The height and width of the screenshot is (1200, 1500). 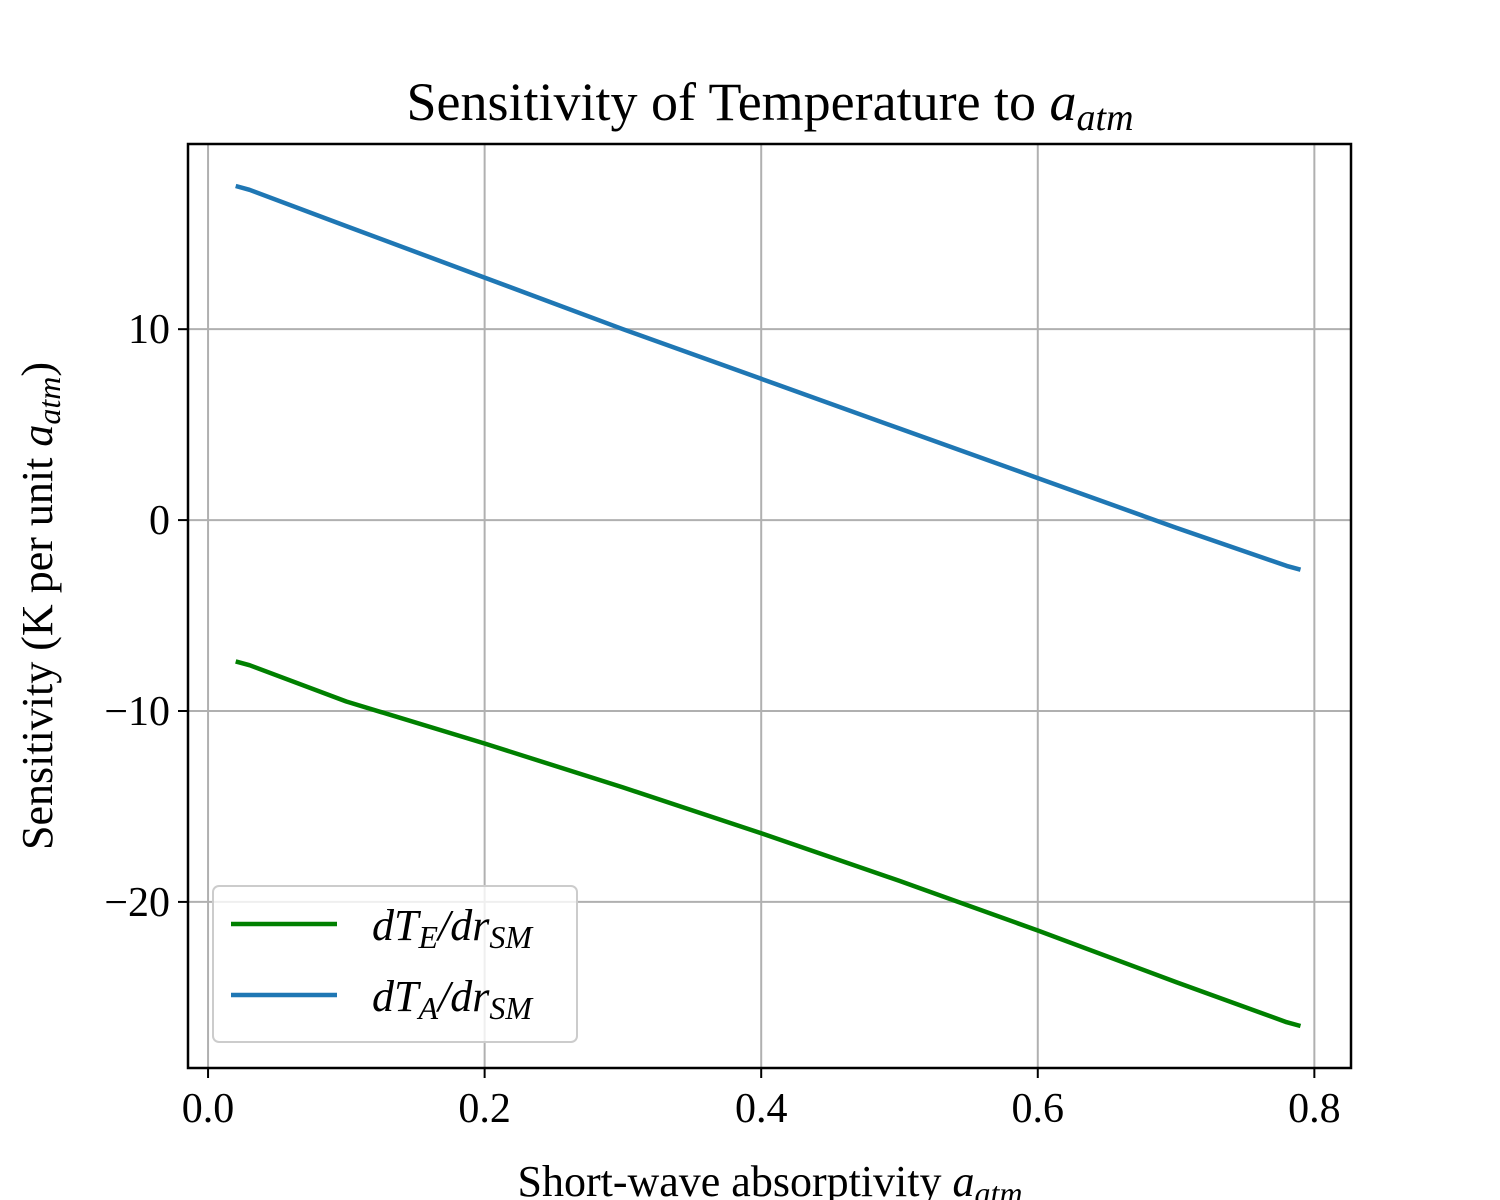 I want to click on legend: dTE/drSM dTA/drSM, so click(x=395, y=964).